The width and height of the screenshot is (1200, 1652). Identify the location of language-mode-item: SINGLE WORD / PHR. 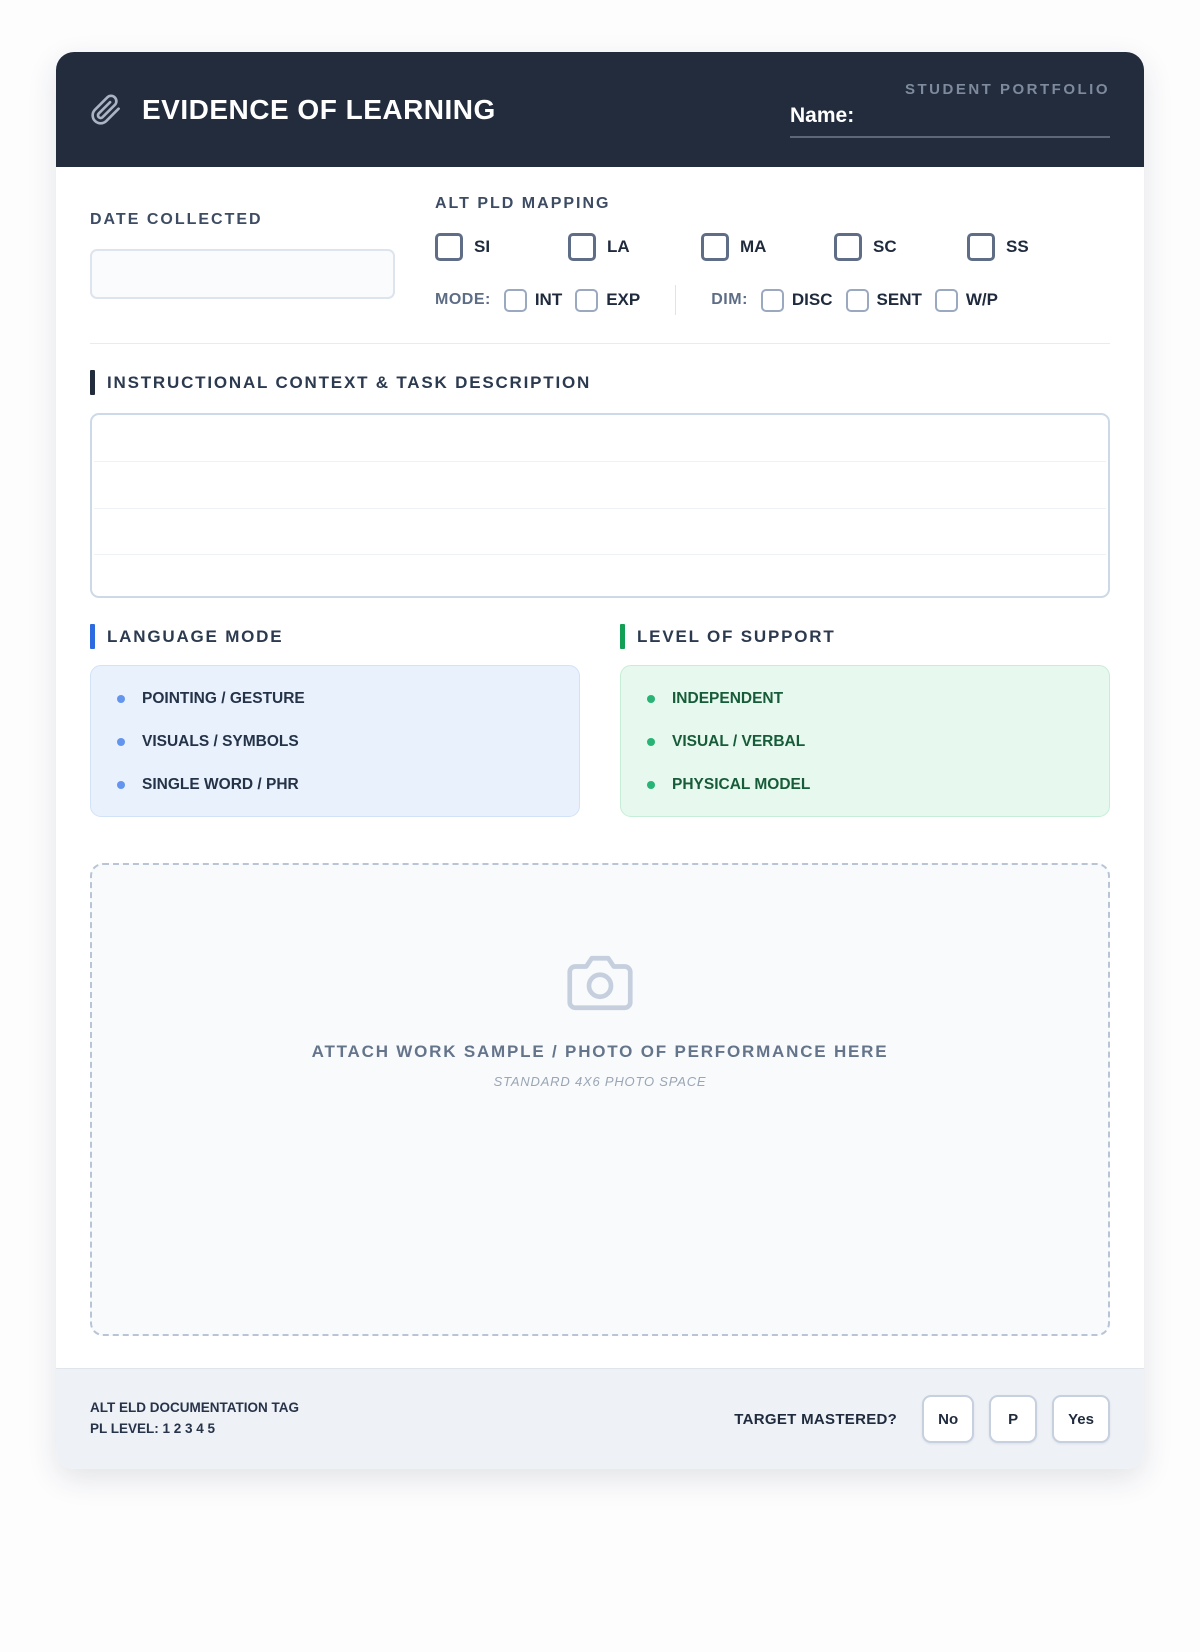
(220, 784).